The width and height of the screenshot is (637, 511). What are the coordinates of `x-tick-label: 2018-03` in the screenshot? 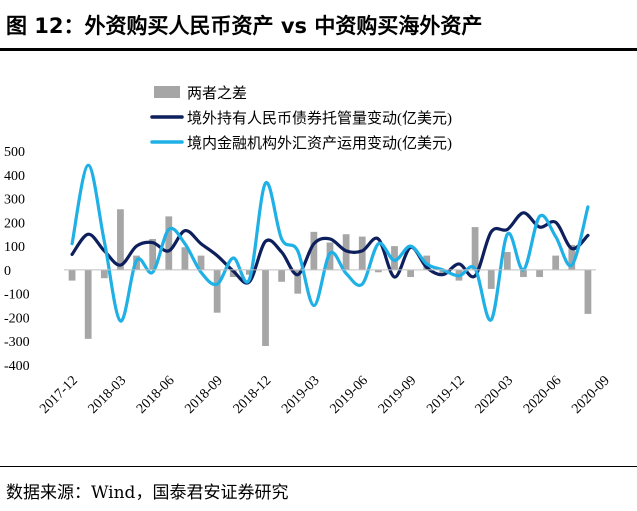 It's located at (108, 395).